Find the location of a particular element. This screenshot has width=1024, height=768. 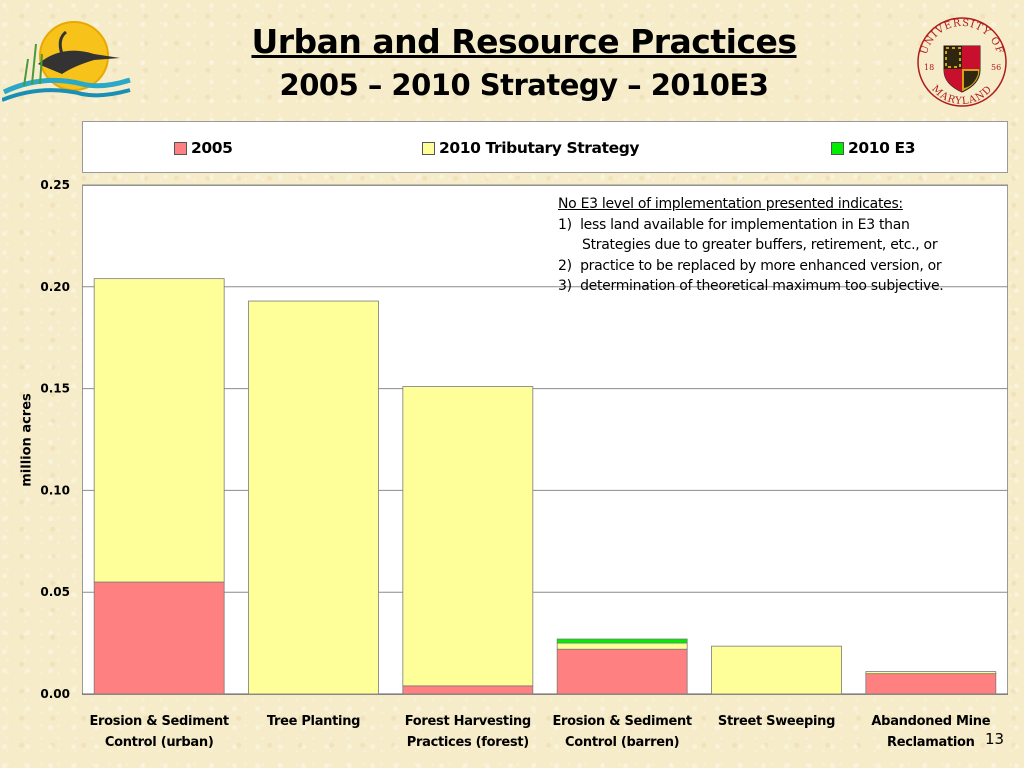

y-tick-label: 0.00 is located at coordinates (55, 694).